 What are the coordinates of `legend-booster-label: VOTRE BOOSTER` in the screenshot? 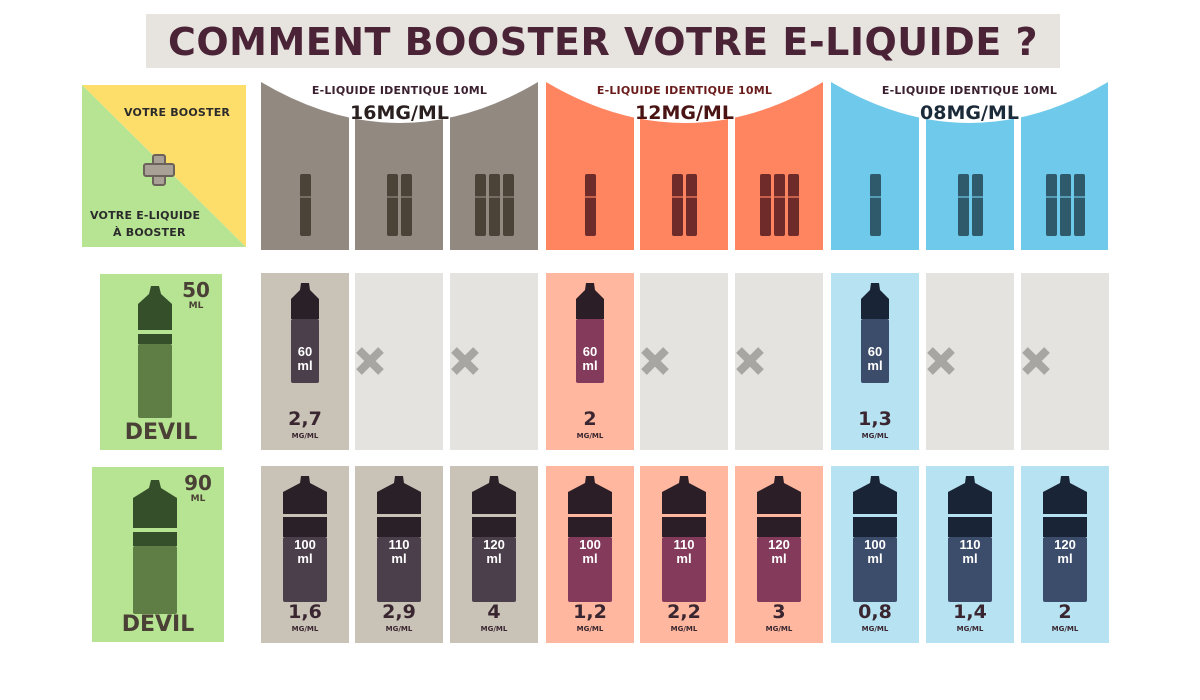 It's located at (177, 112).